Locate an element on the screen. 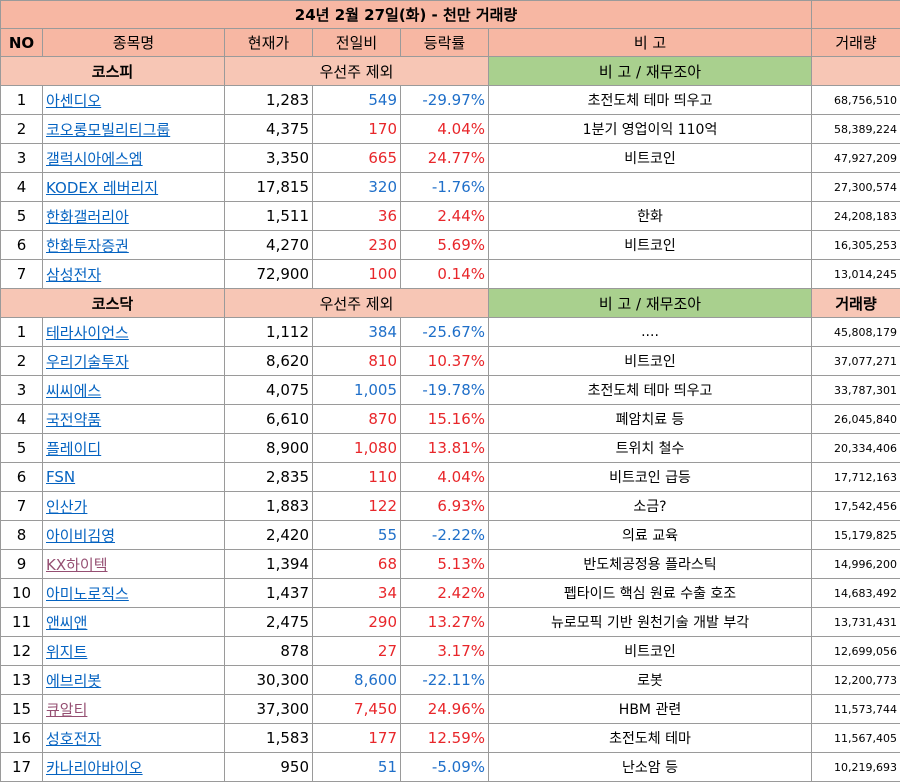  stock-name-link: FSN is located at coordinates (61, 477).